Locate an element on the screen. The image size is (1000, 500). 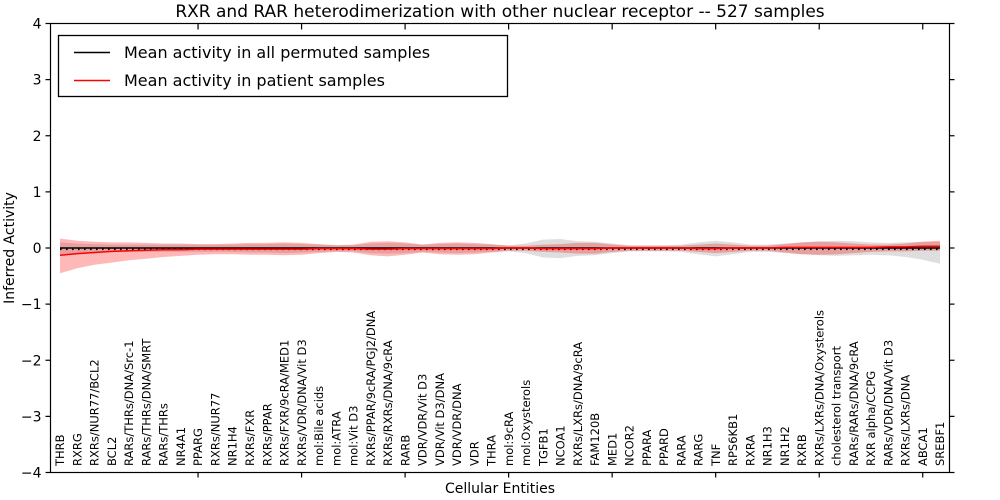
y-tick-label: 4 is located at coordinates (37, 25).